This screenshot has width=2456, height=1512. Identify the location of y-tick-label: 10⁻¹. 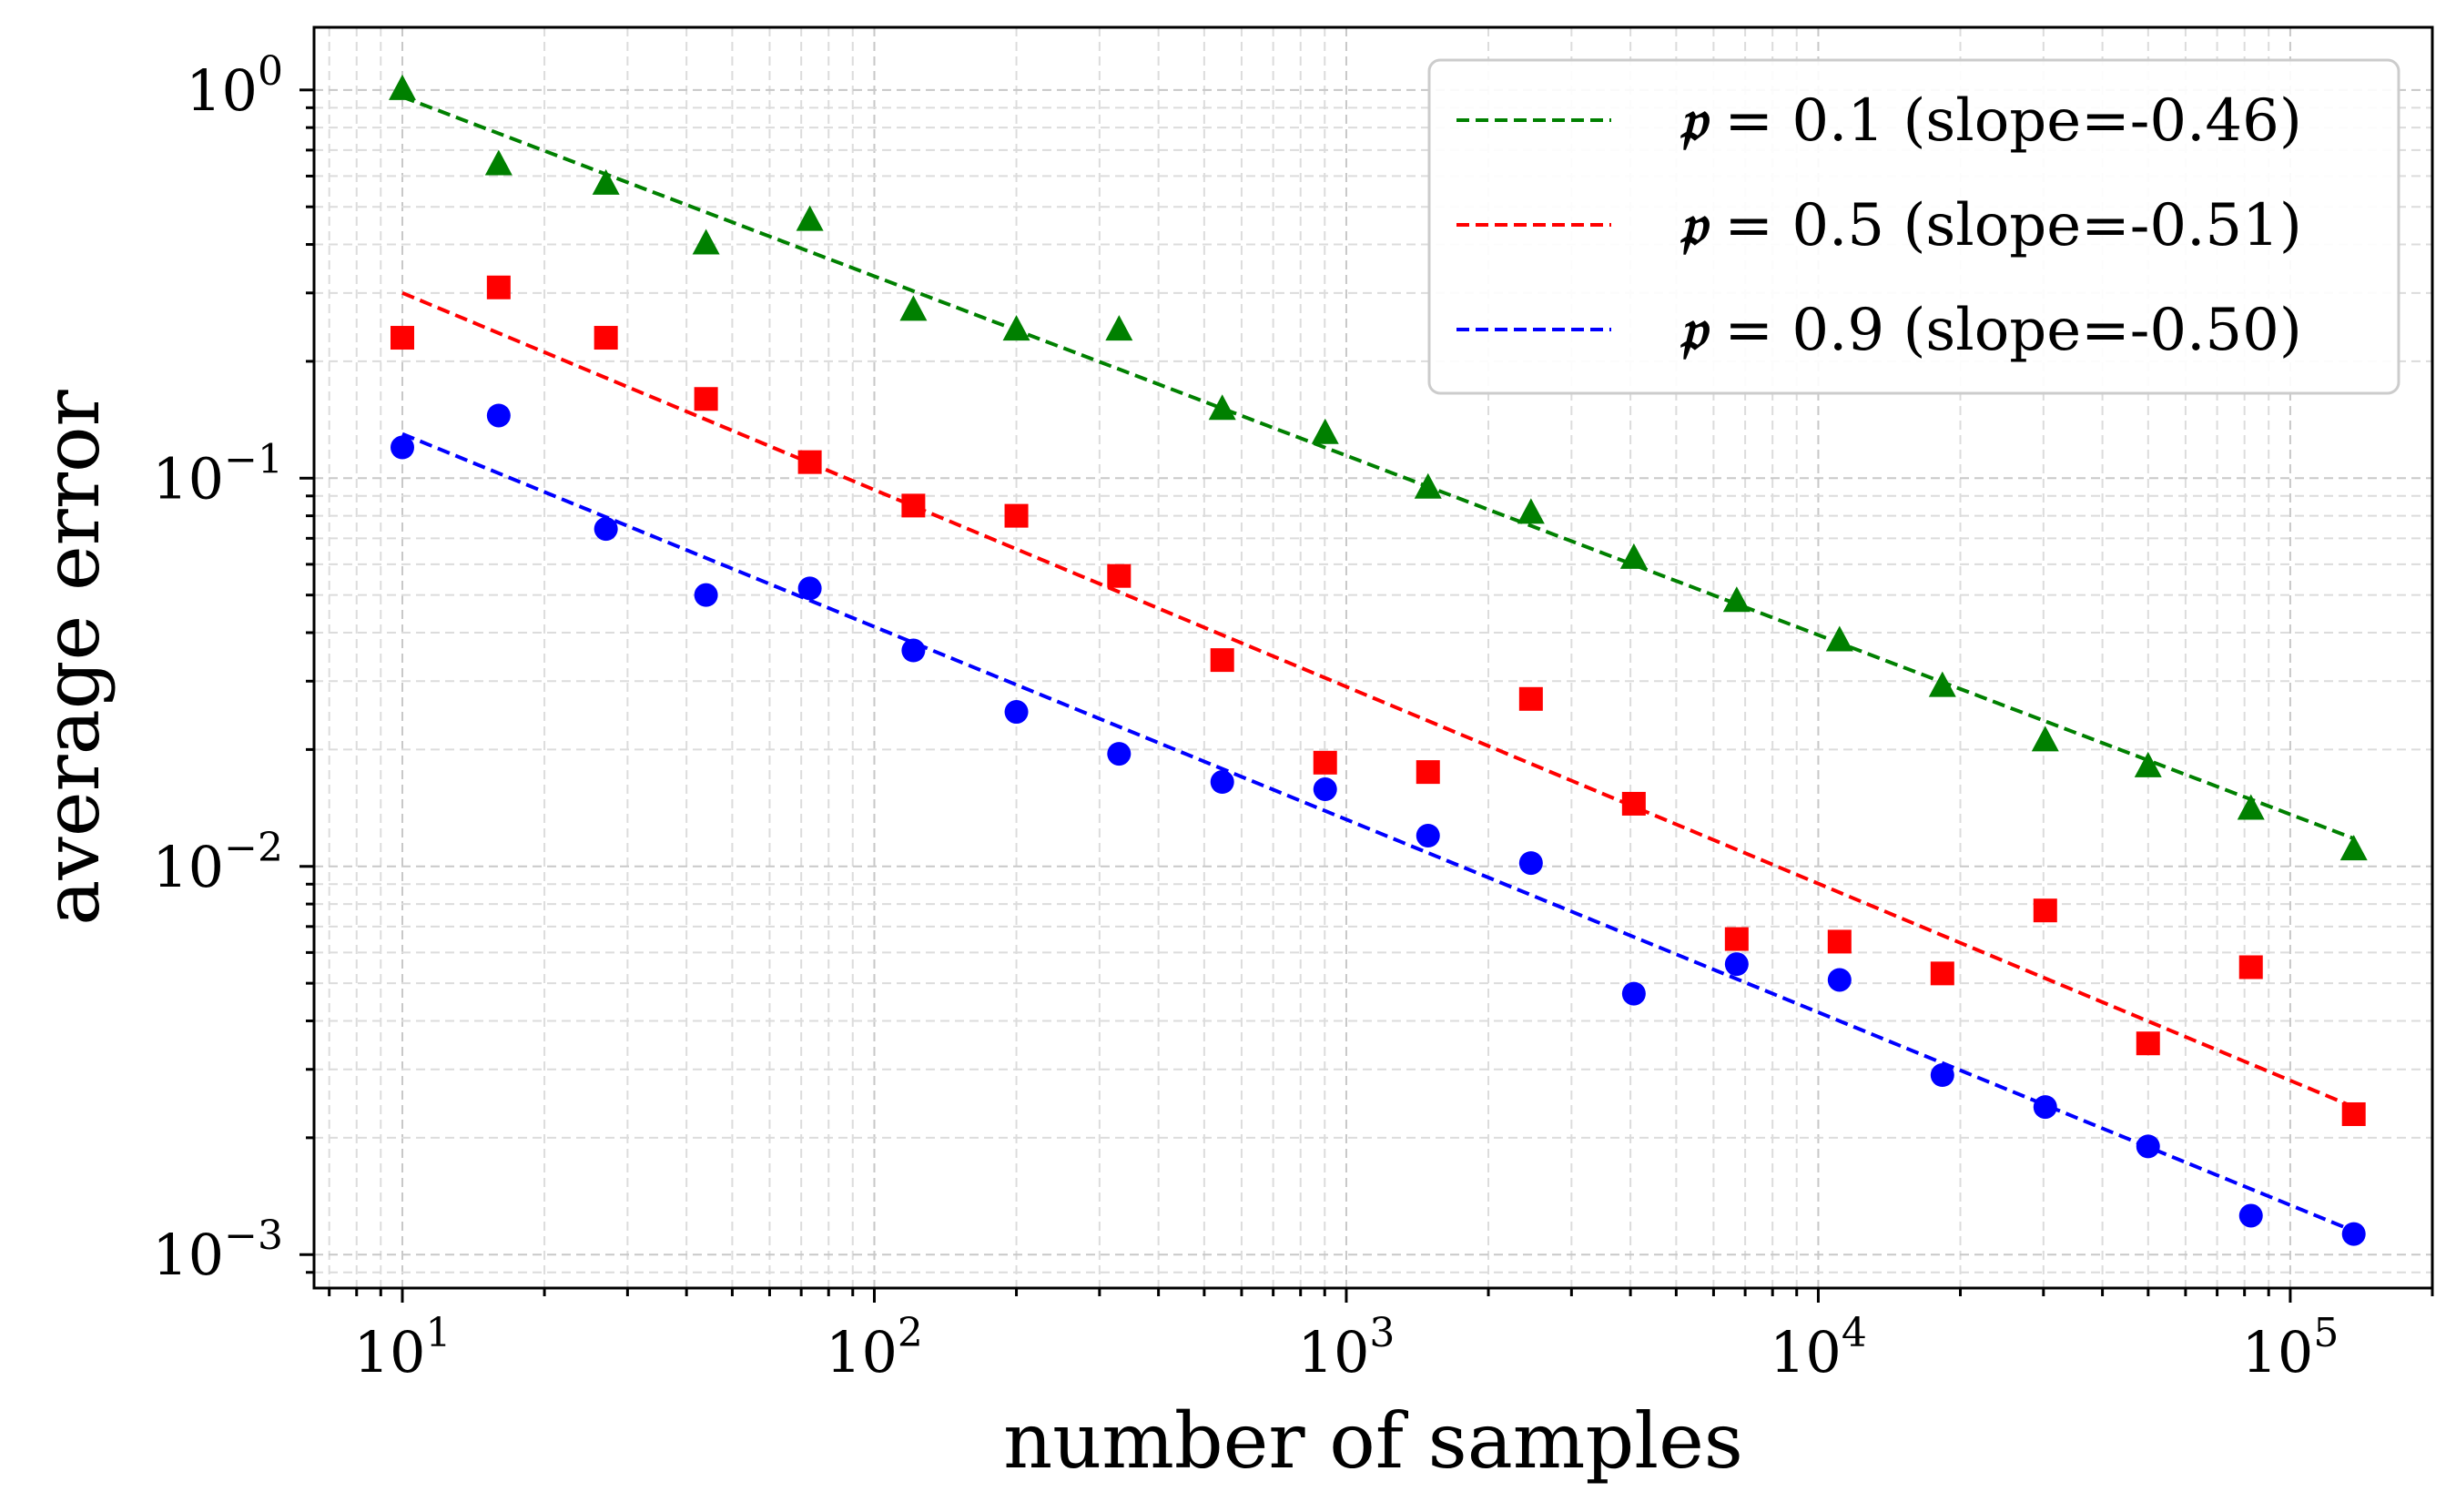
(217, 474).